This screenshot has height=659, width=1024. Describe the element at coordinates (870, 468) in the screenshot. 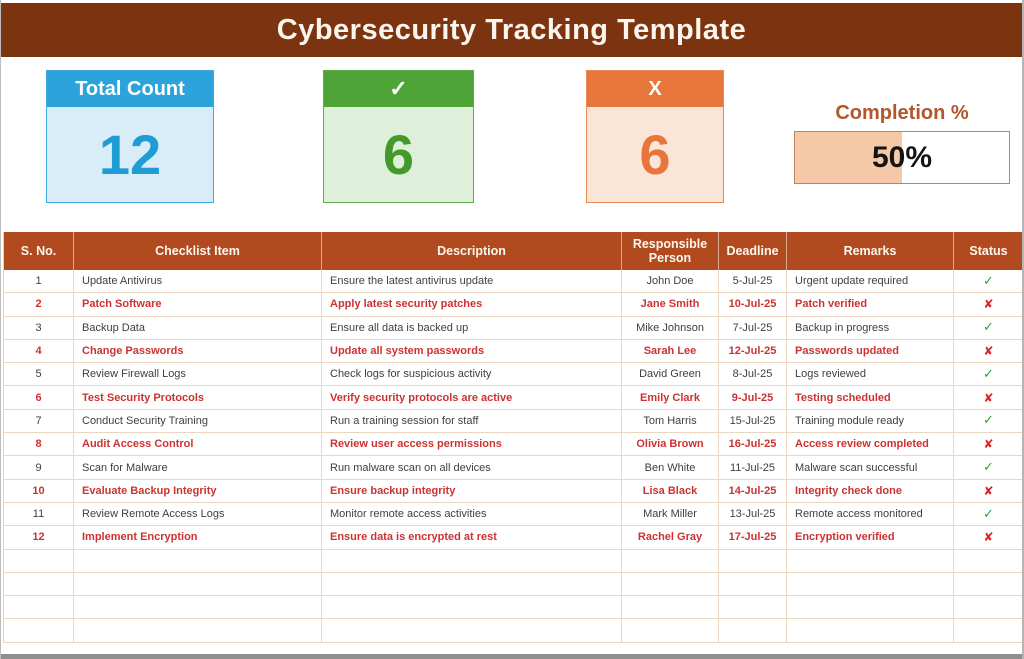

I see `cell-remarks: Malware scan successful` at that location.